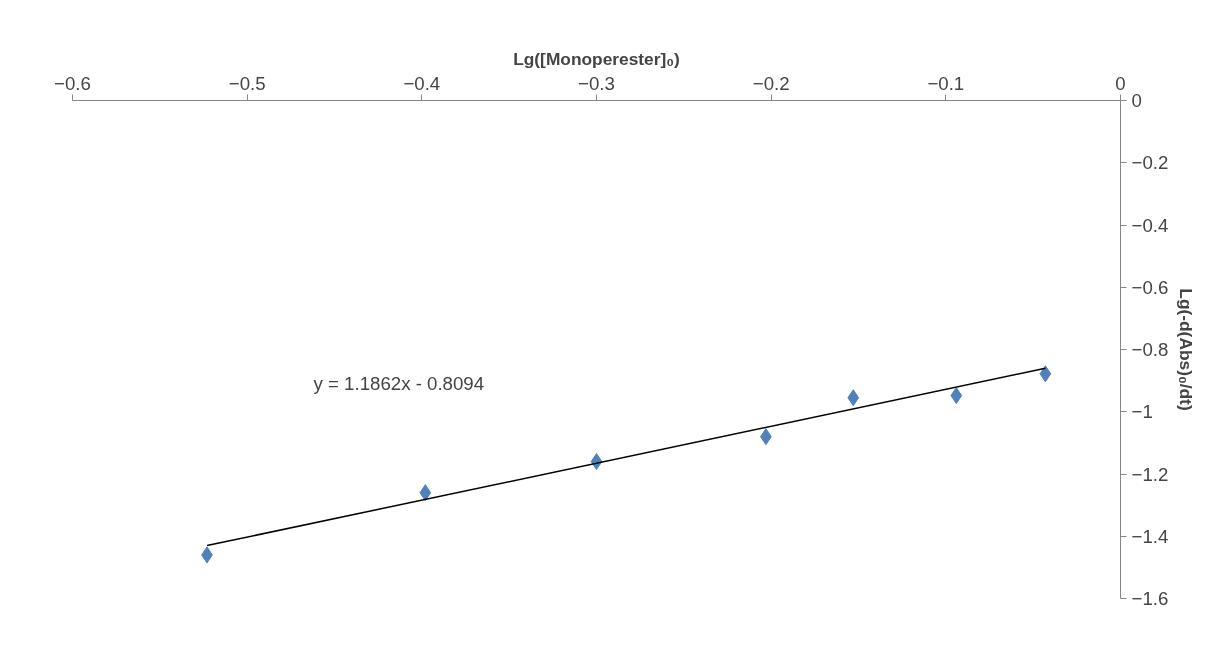 This screenshot has width=1230, height=661. What do you see at coordinates (596, 58) in the screenshot?
I see `x-axis-title: Lg([Monoperester]₀)` at bounding box center [596, 58].